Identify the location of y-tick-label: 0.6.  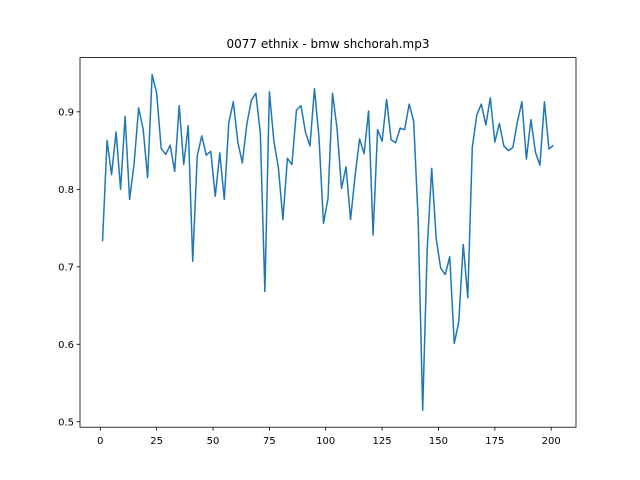
(66, 345).